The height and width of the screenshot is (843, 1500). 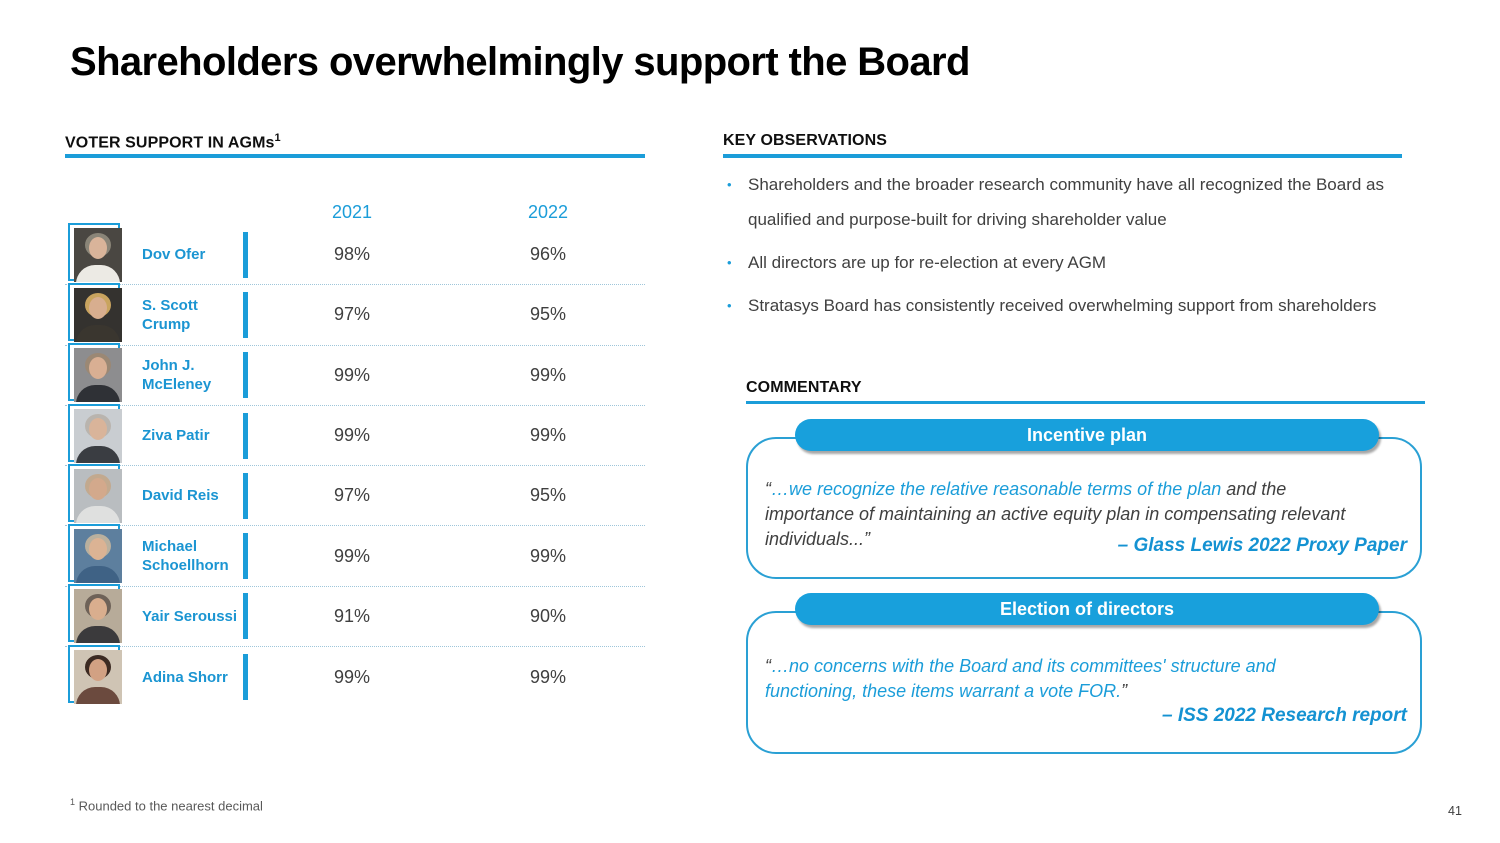 What do you see at coordinates (1087, 435) in the screenshot?
I see `commentary-box-pill: Incentive plan` at bounding box center [1087, 435].